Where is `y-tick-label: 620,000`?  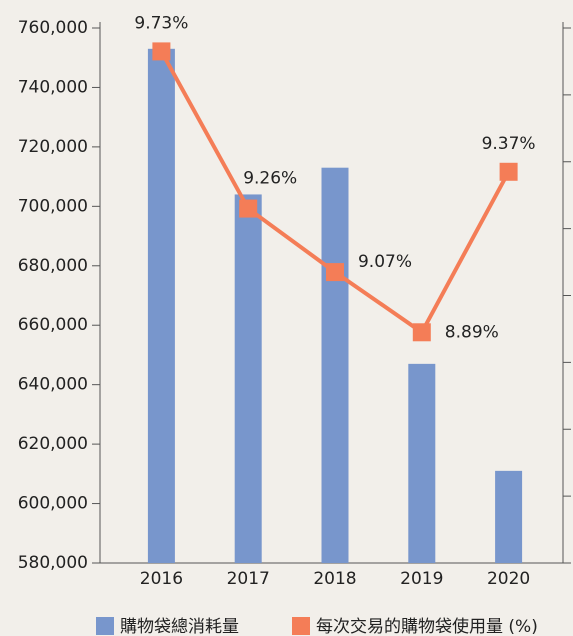 y-tick-label: 620,000 is located at coordinates (53, 444).